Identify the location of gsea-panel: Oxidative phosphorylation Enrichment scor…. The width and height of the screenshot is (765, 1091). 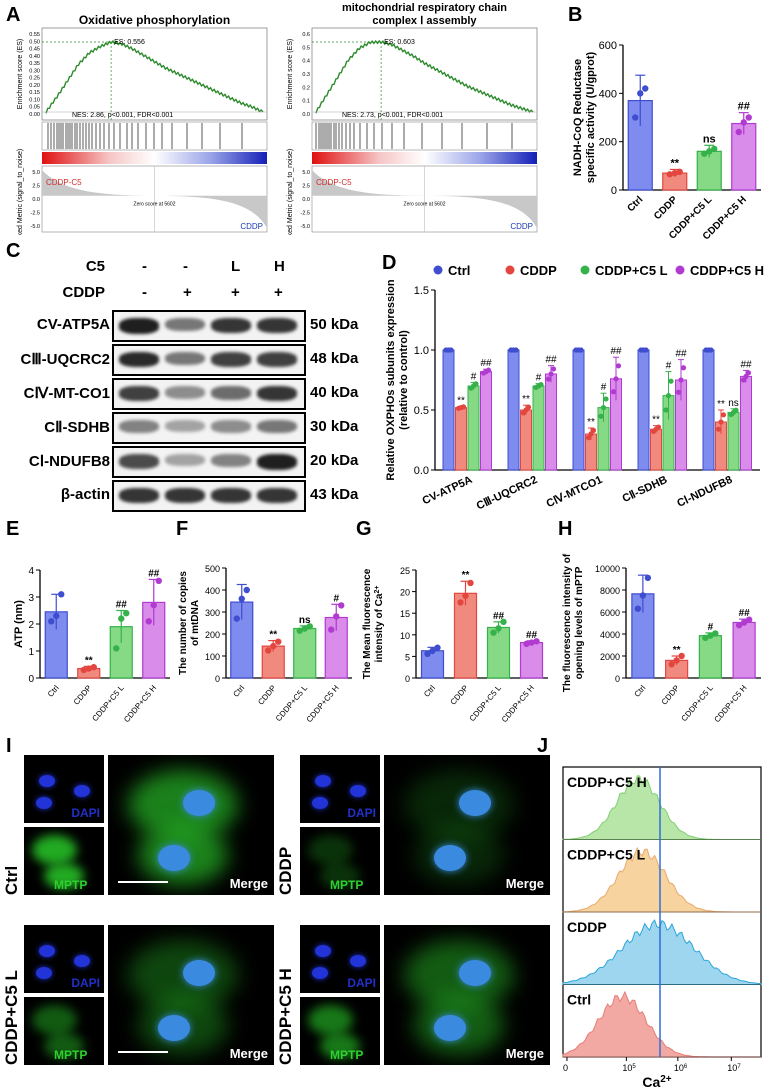
(277, 118).